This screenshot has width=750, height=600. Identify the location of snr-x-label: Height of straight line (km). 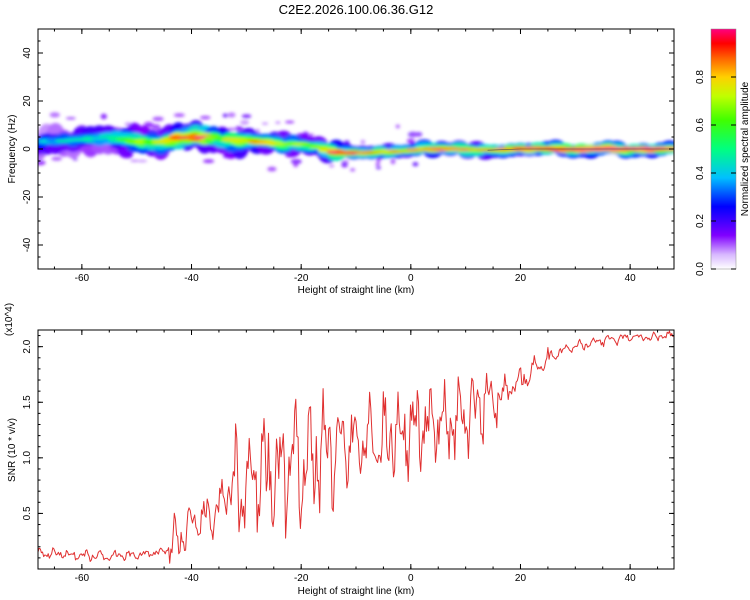
(356, 591).